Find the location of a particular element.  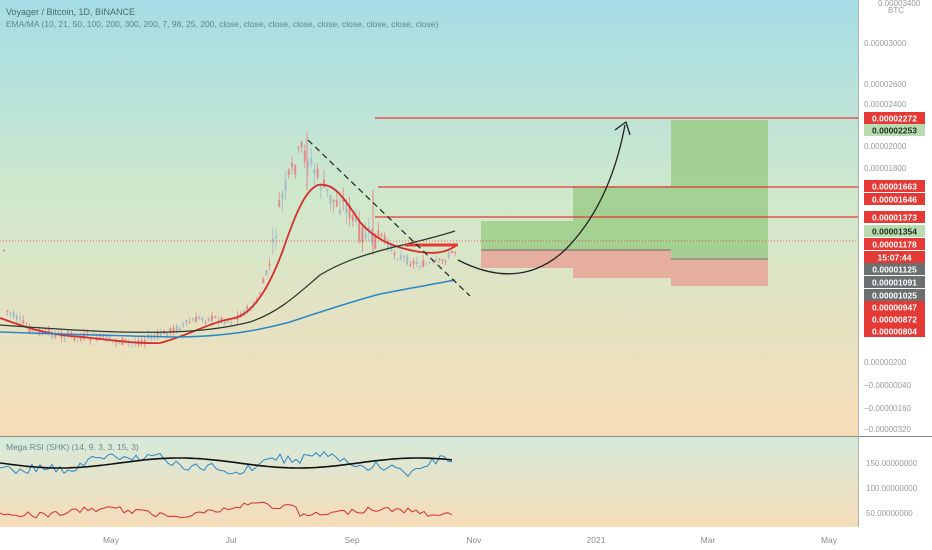

price-badge-label: 0.00001373 is located at coordinates (894, 218).